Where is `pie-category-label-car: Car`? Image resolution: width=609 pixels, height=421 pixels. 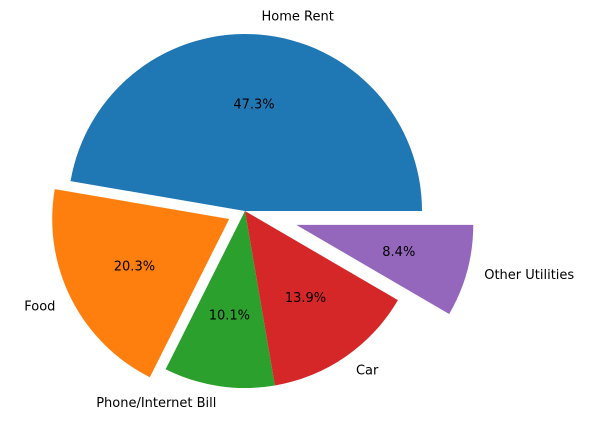 pie-category-label-car: Car is located at coordinates (367, 370).